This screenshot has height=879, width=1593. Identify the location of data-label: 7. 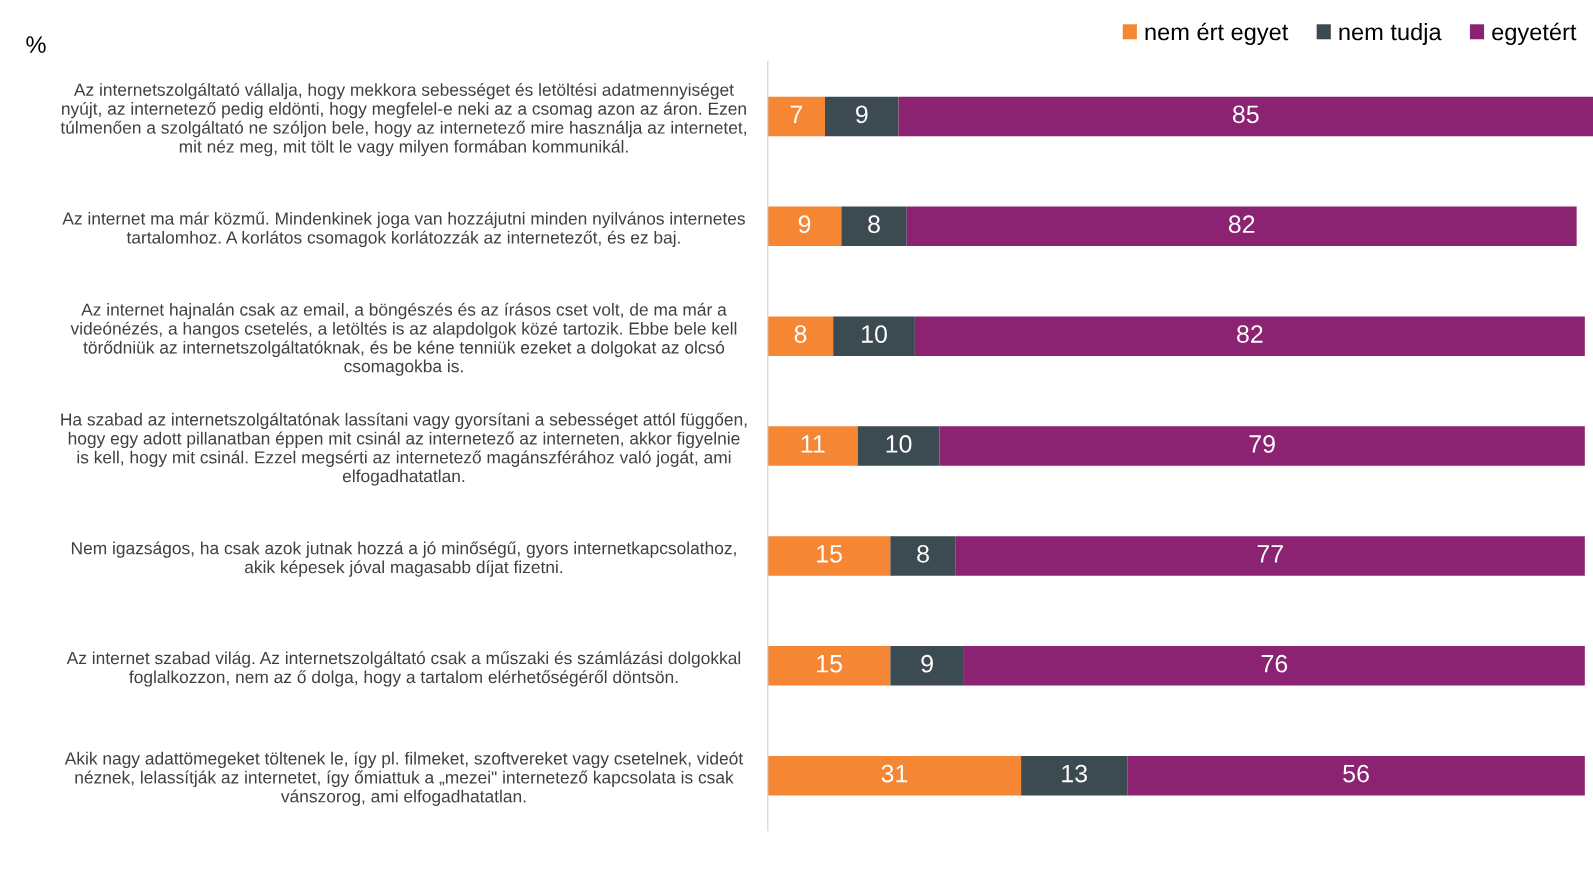
(796, 114).